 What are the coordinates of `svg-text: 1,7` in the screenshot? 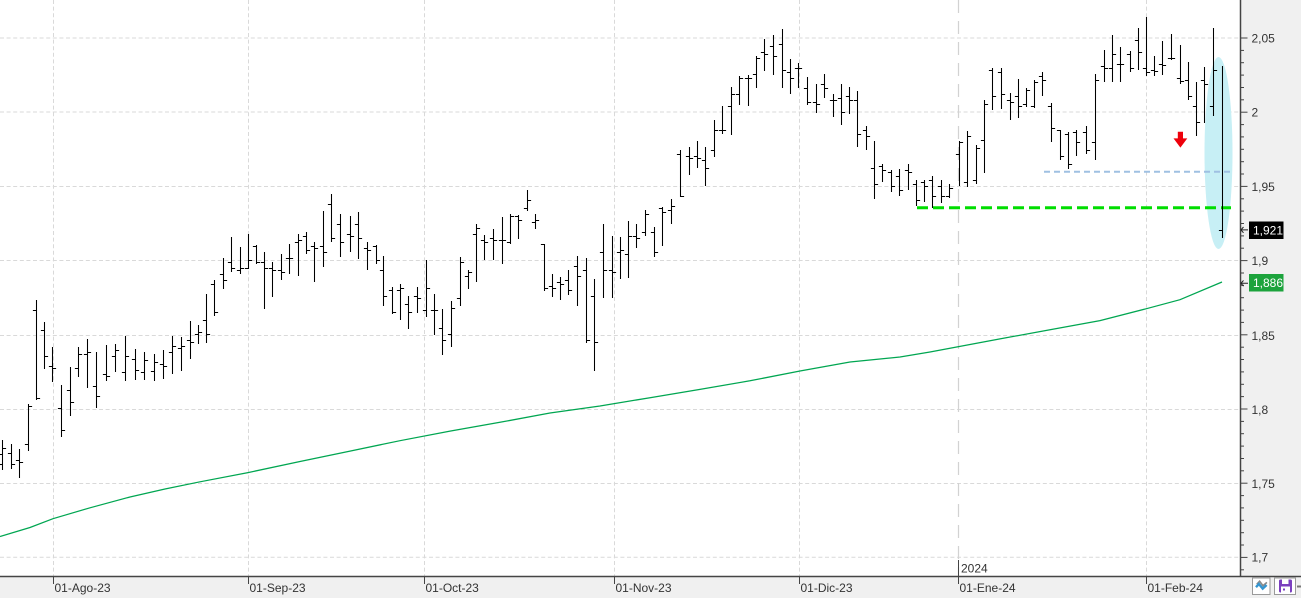 It's located at (1260, 558).